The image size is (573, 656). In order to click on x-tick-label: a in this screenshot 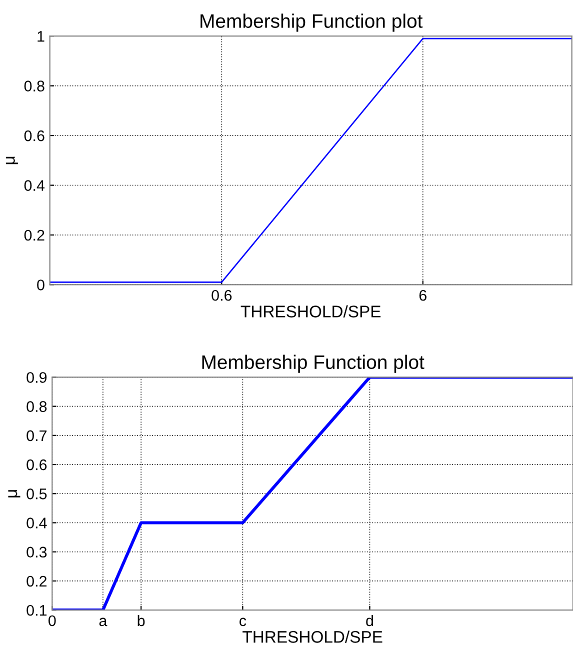, I will do `click(103, 622)`.